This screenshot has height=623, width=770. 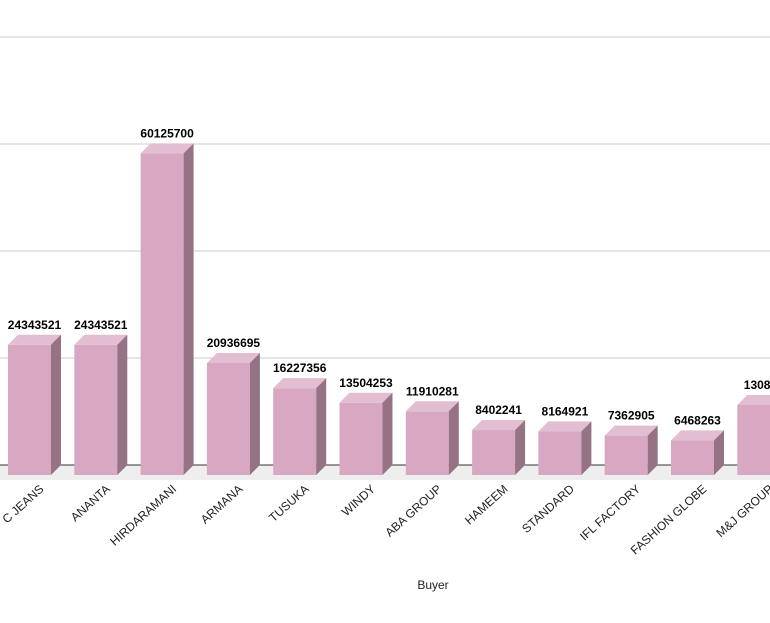 I want to click on value-label: 6468263, so click(x=697, y=420).